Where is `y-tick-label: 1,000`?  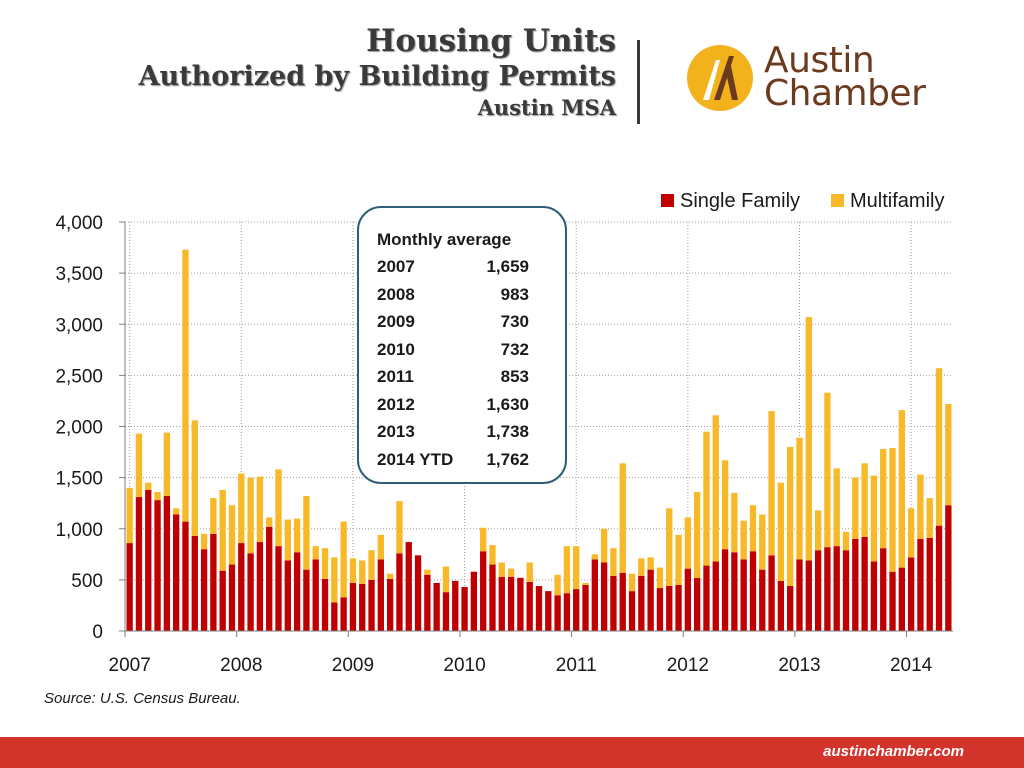 y-tick-label: 1,000 is located at coordinates (79, 530).